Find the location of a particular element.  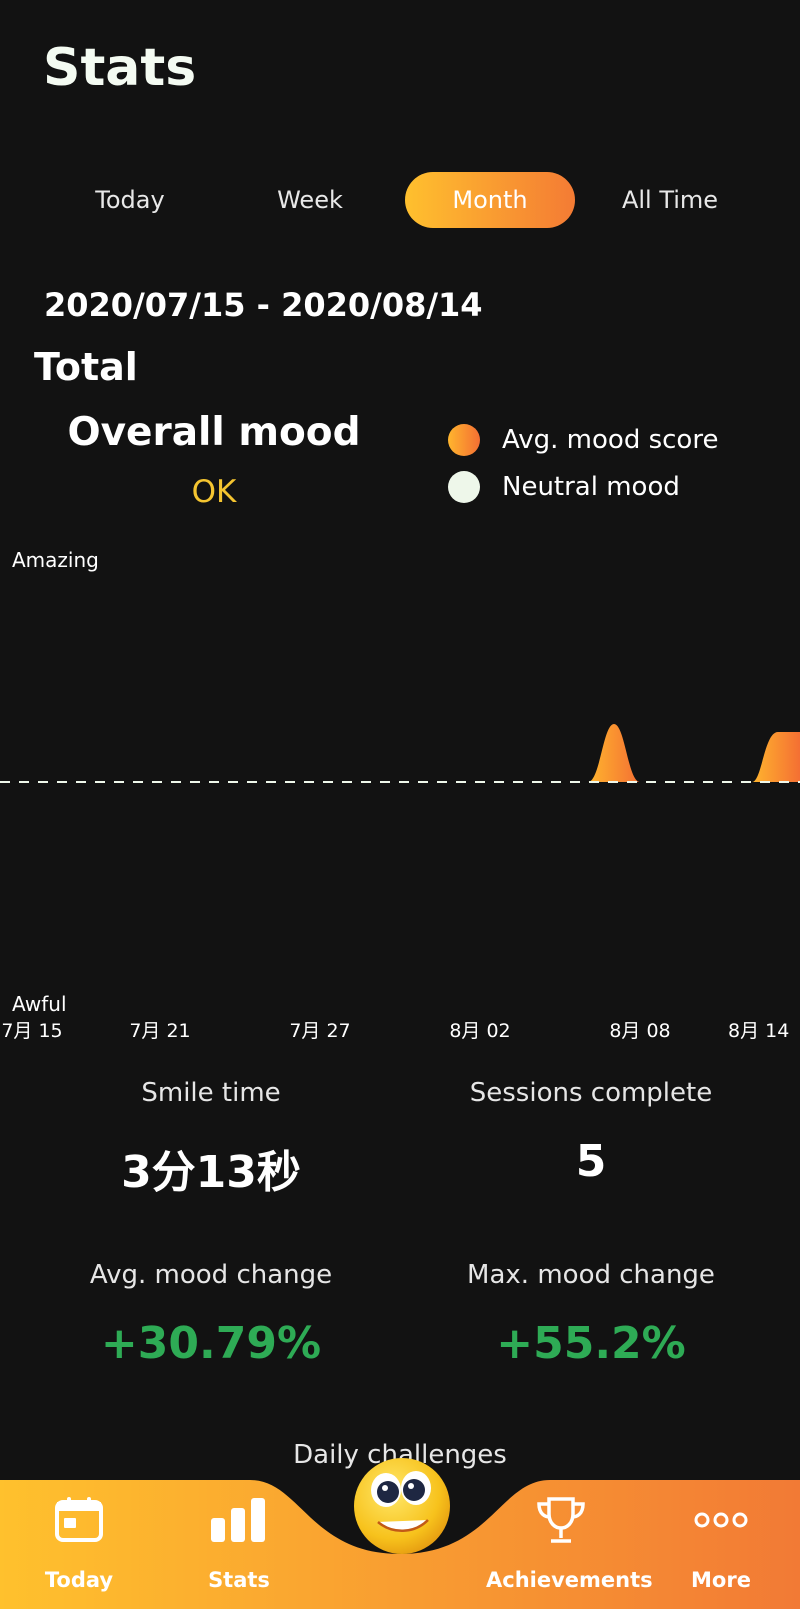

x-tick-label: 7月 27 is located at coordinates (320, 1031).